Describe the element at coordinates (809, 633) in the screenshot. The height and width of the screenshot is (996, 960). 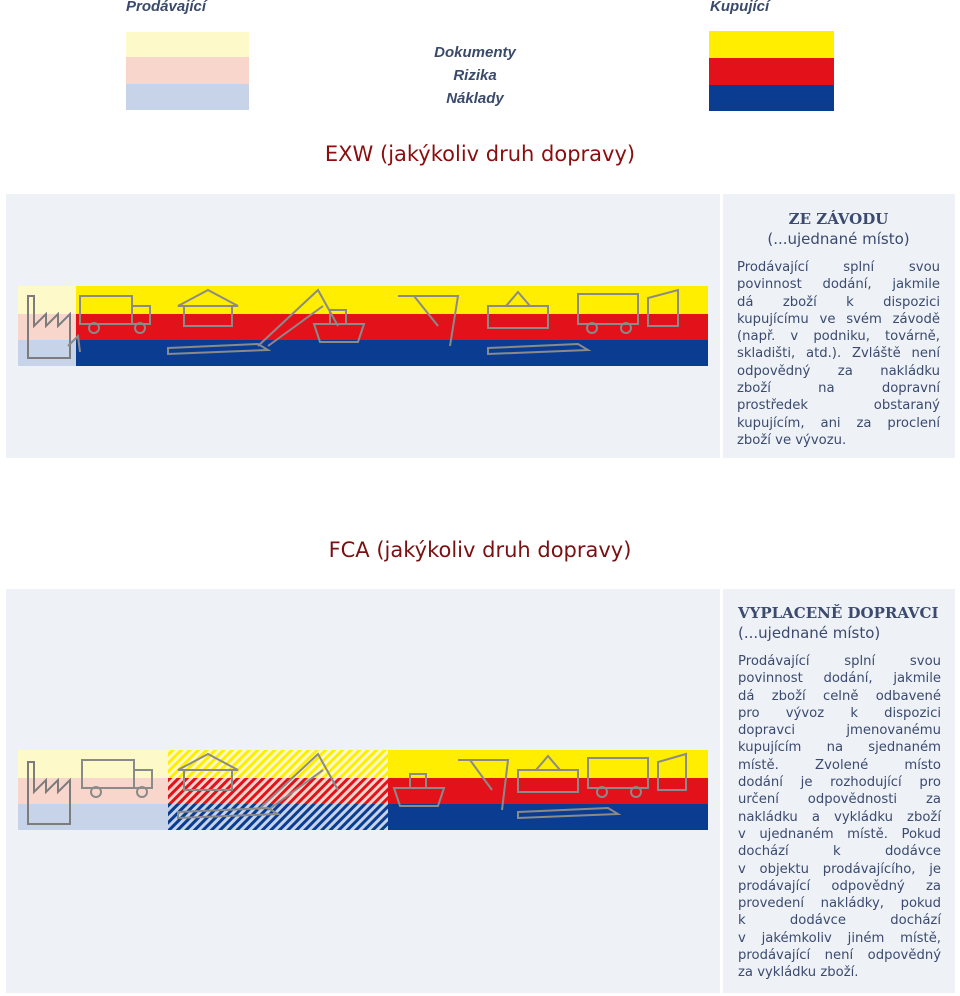
I see `fca-subheading: (...ujednané místo)` at that location.